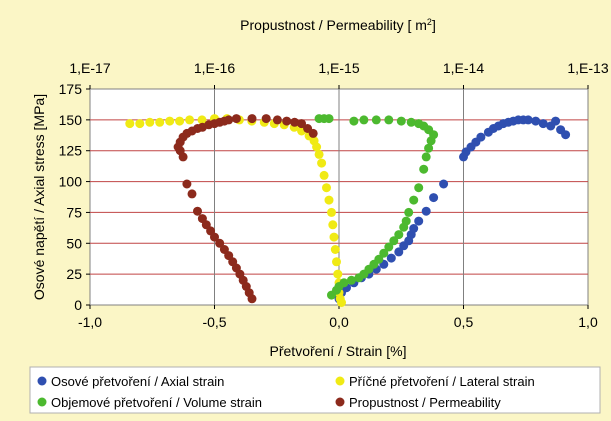 The height and width of the screenshot is (421, 611). I want to click on y-axis-label: Osové napětí / Axial stress [MPa], so click(39, 197).